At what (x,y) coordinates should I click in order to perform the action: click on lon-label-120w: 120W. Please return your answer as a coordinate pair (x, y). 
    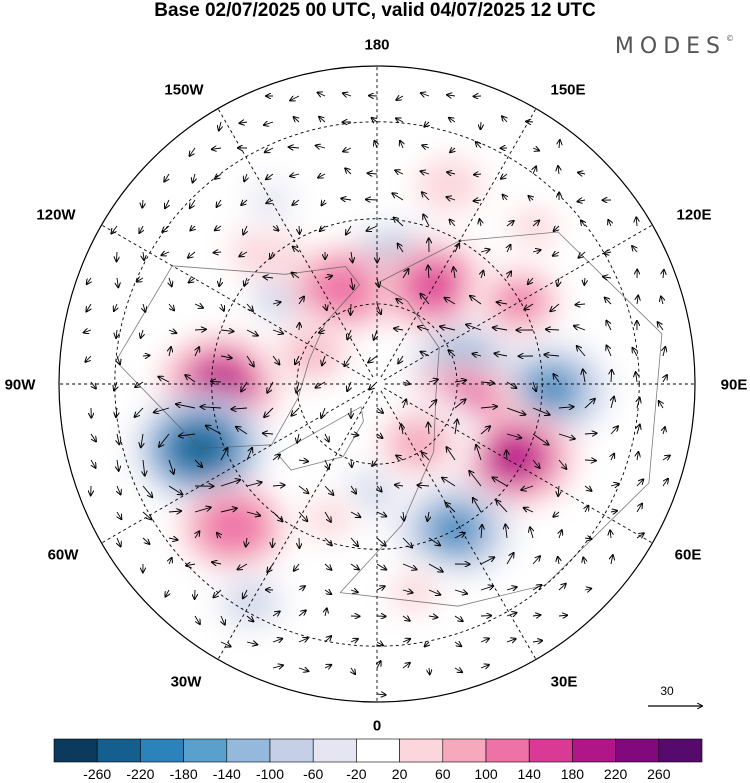
    Looking at the image, I should click on (56, 215).